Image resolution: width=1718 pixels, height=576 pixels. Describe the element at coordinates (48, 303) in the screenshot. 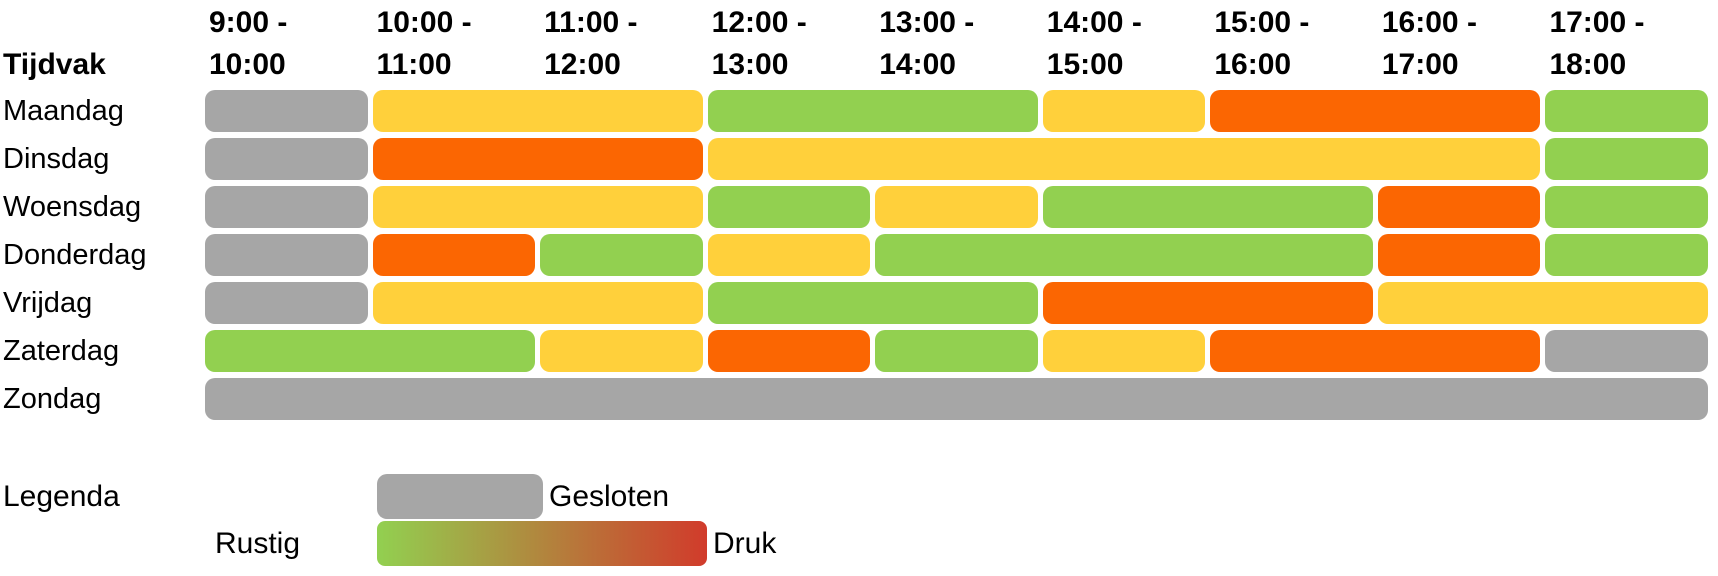

I see `day-label: Vrijdag` at that location.